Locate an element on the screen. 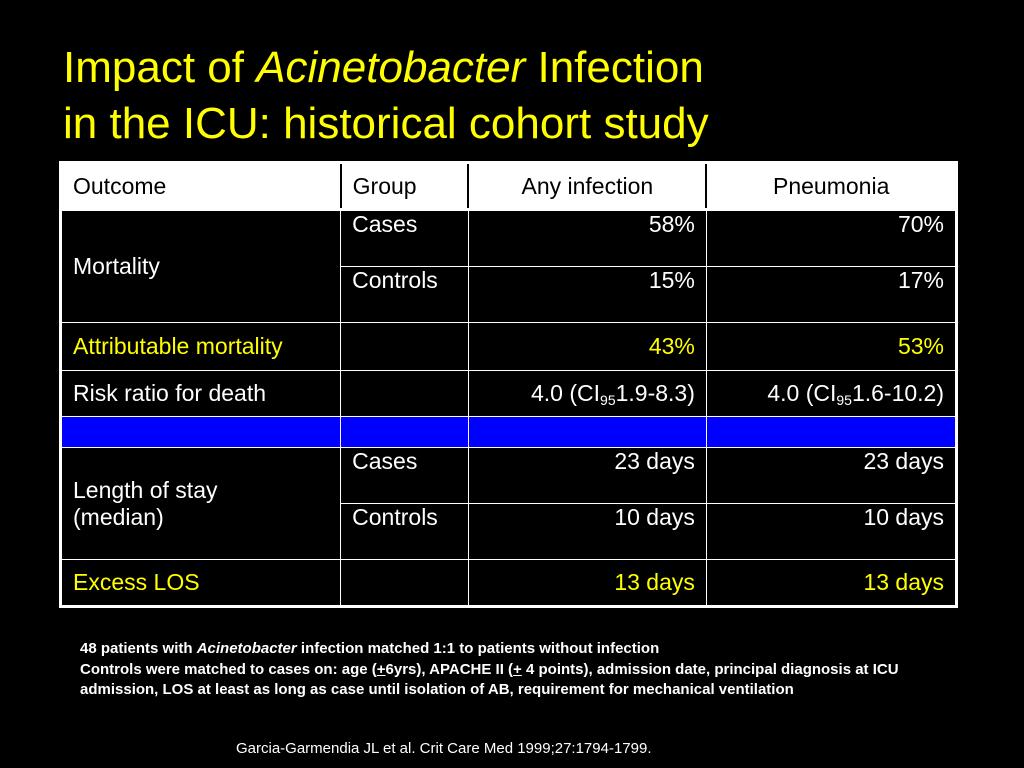  risk-ratio-any: 4.0 (CI951.9-8.3) is located at coordinates (587, 393).